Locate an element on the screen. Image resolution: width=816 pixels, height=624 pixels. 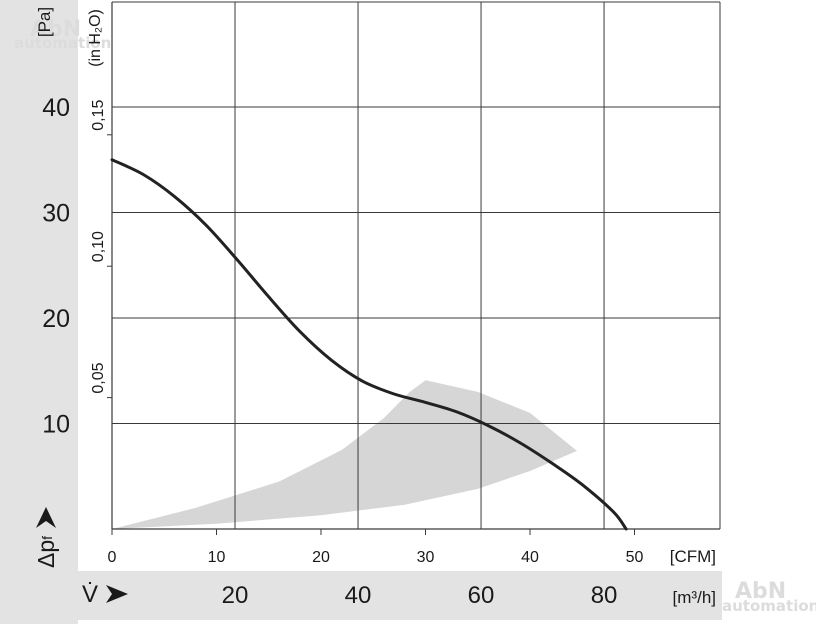
watermark-text: automation is located at coordinates (769, 606).